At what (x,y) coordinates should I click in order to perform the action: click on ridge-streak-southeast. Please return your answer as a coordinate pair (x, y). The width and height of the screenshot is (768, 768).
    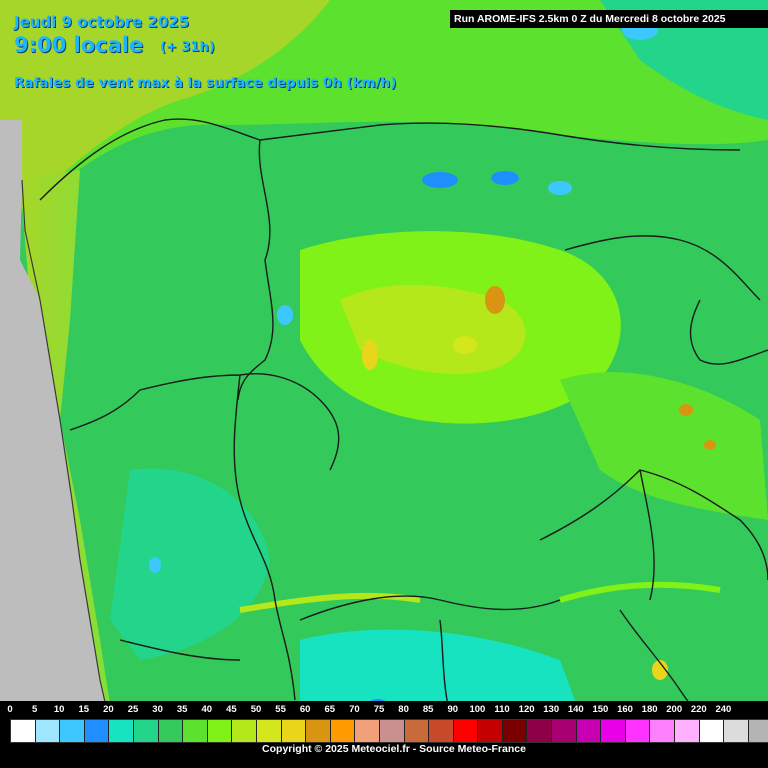
    Looking at the image, I should click on (640, 592).